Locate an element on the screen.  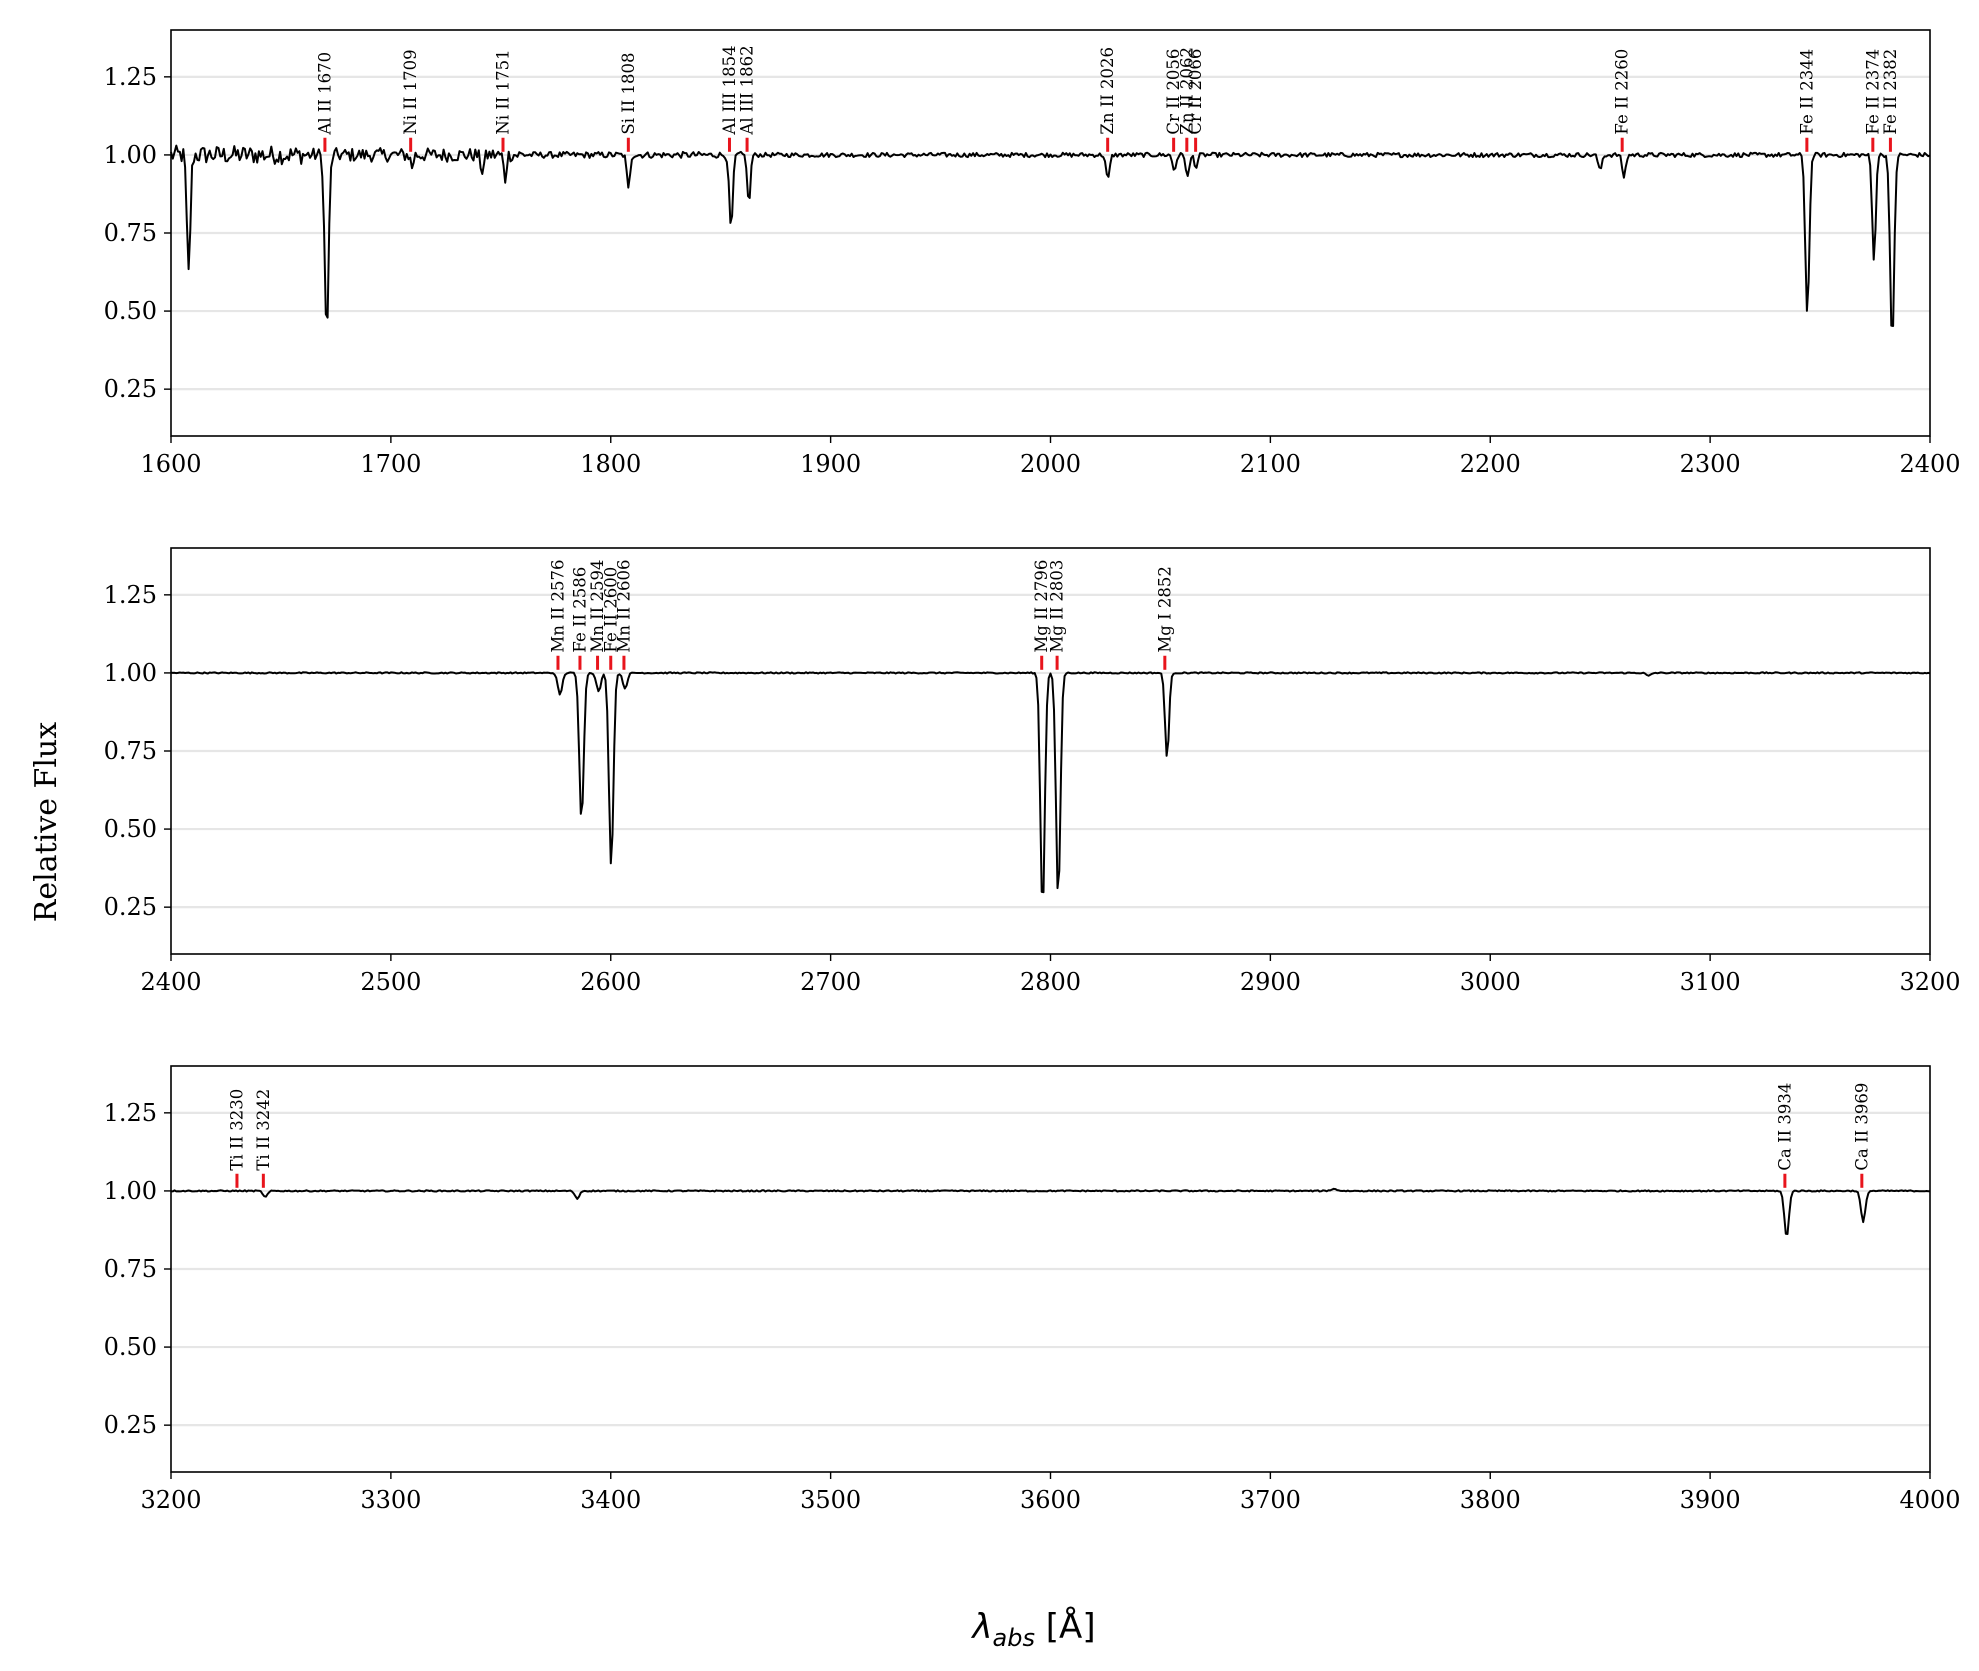
line-label: Ca II 3969 is located at coordinates (1861, 1127).